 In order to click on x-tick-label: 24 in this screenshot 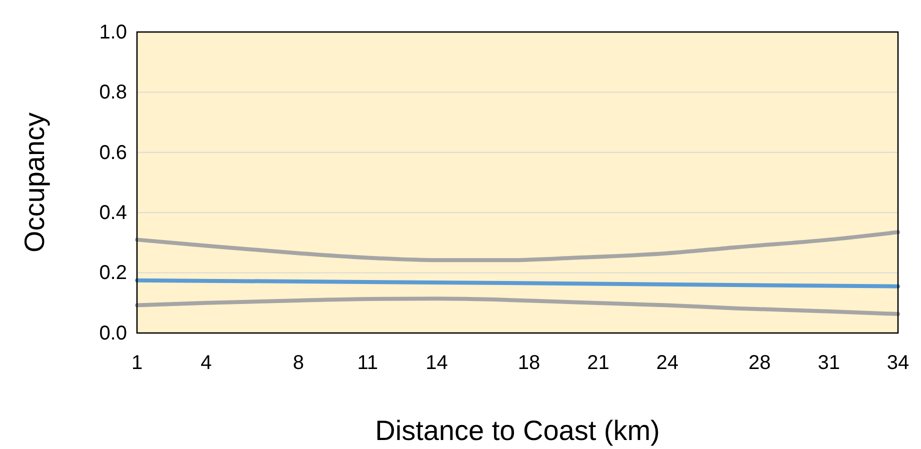, I will do `click(667, 363)`.